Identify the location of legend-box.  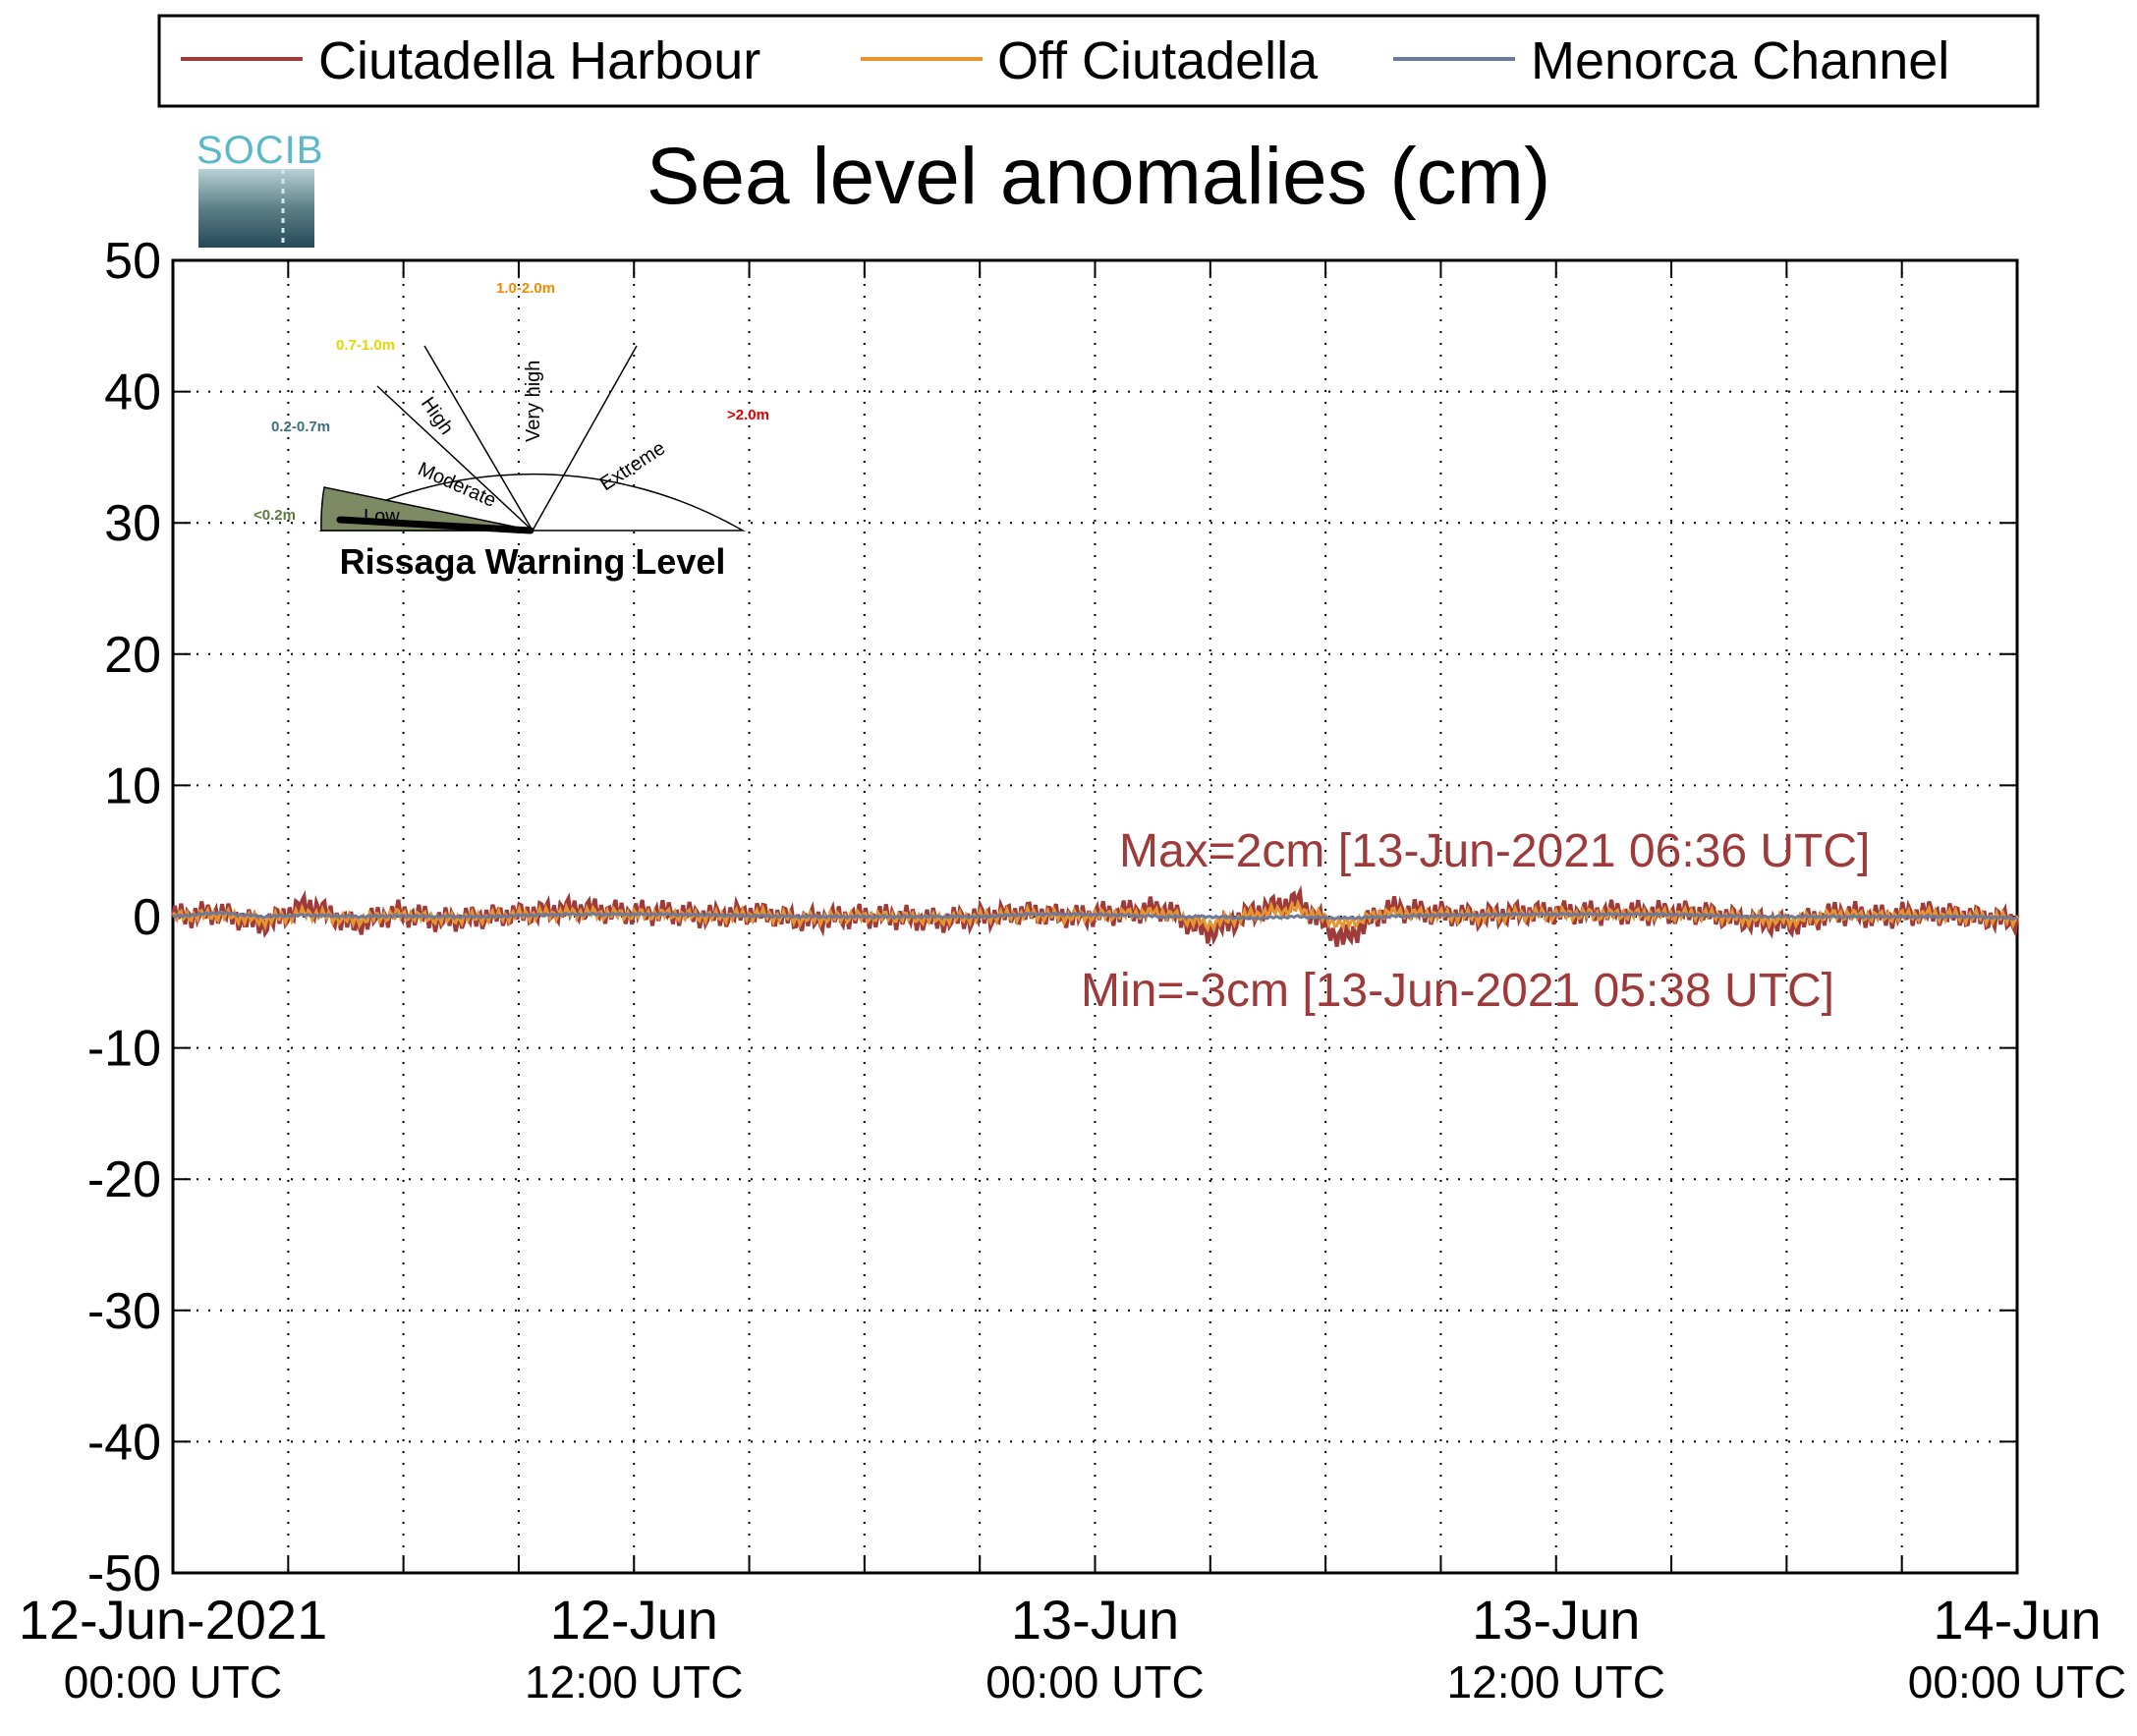
(1098, 61).